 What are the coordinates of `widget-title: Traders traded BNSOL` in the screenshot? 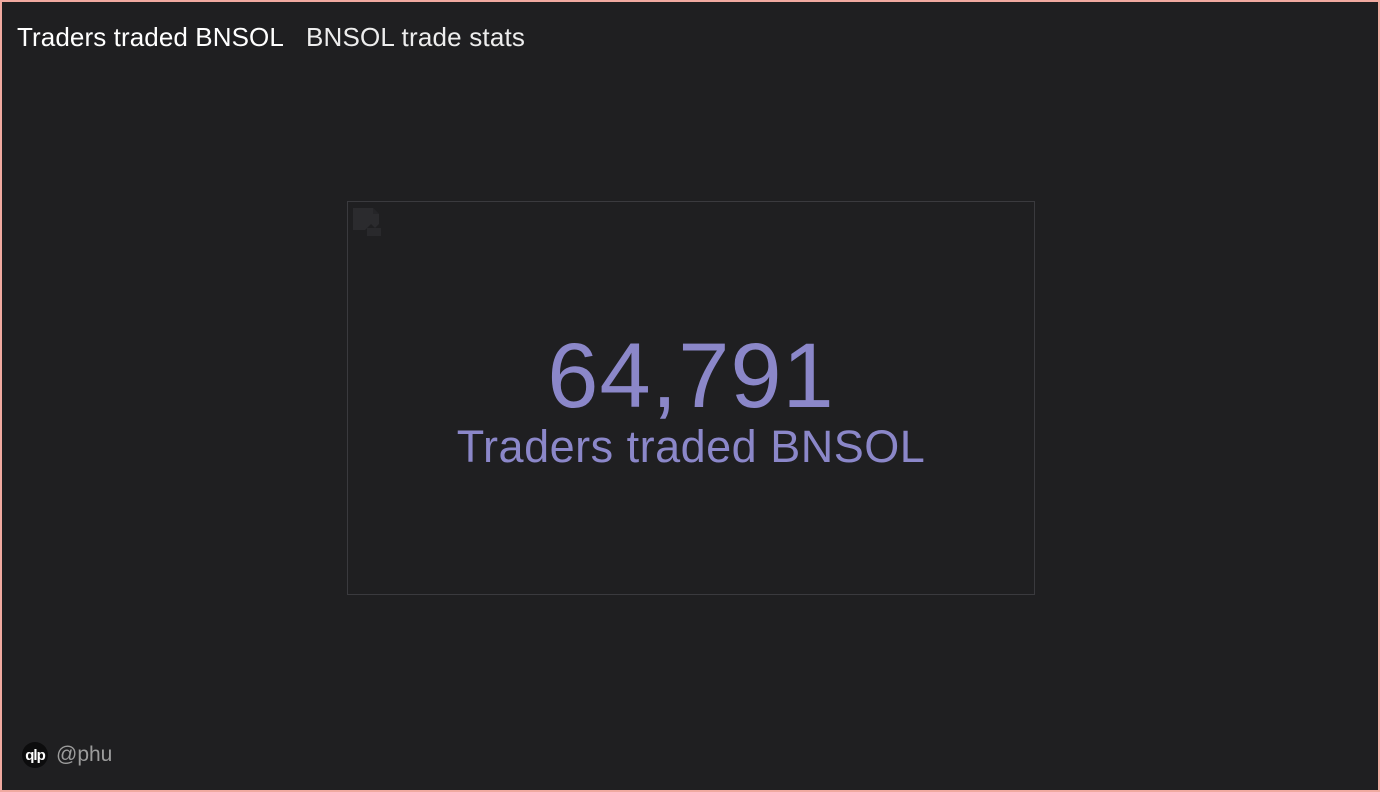 It's located at (150, 37).